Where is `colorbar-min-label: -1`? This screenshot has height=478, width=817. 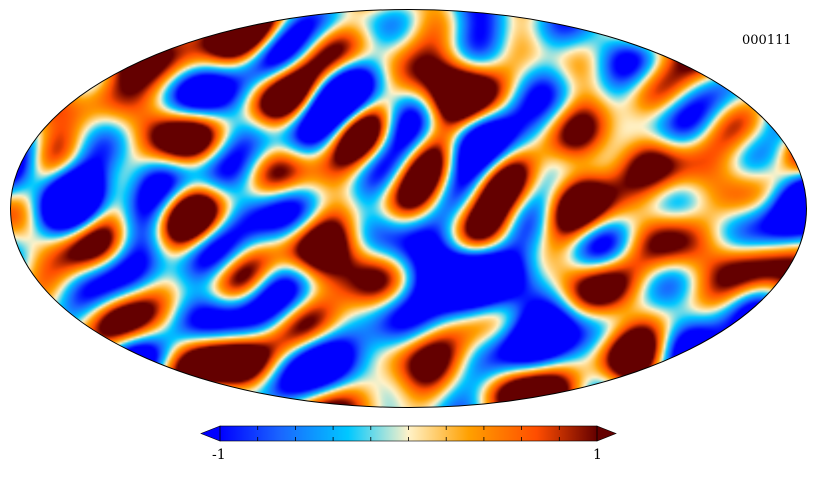 colorbar-min-label: -1 is located at coordinates (219, 455).